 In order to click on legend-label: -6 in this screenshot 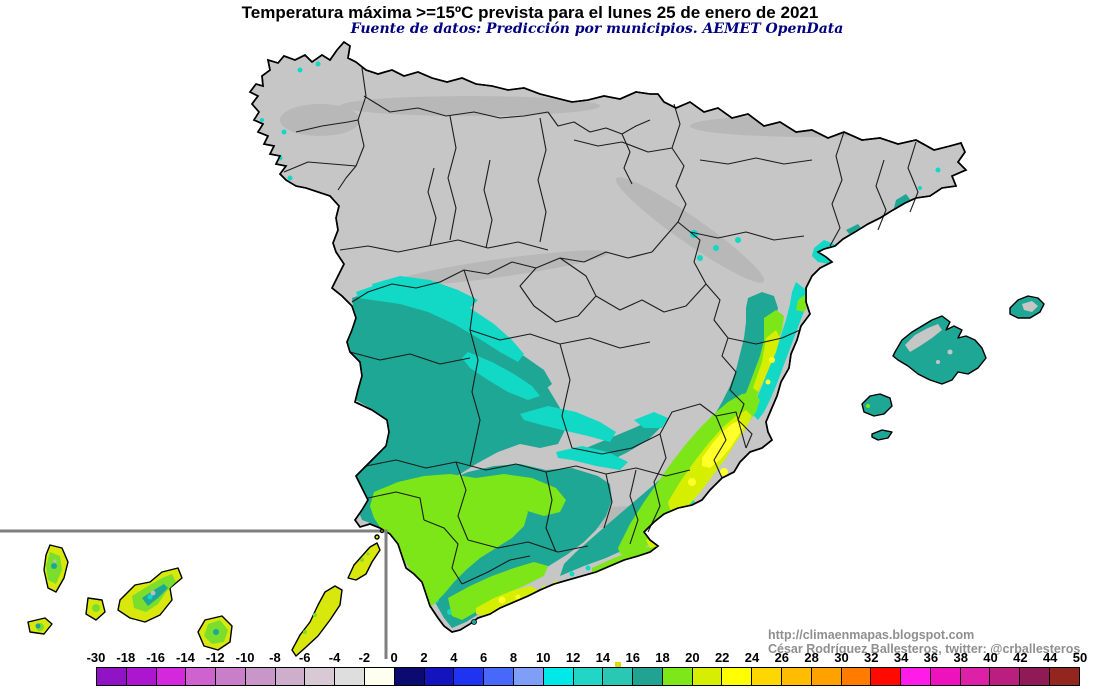, I will do `click(304, 657)`.